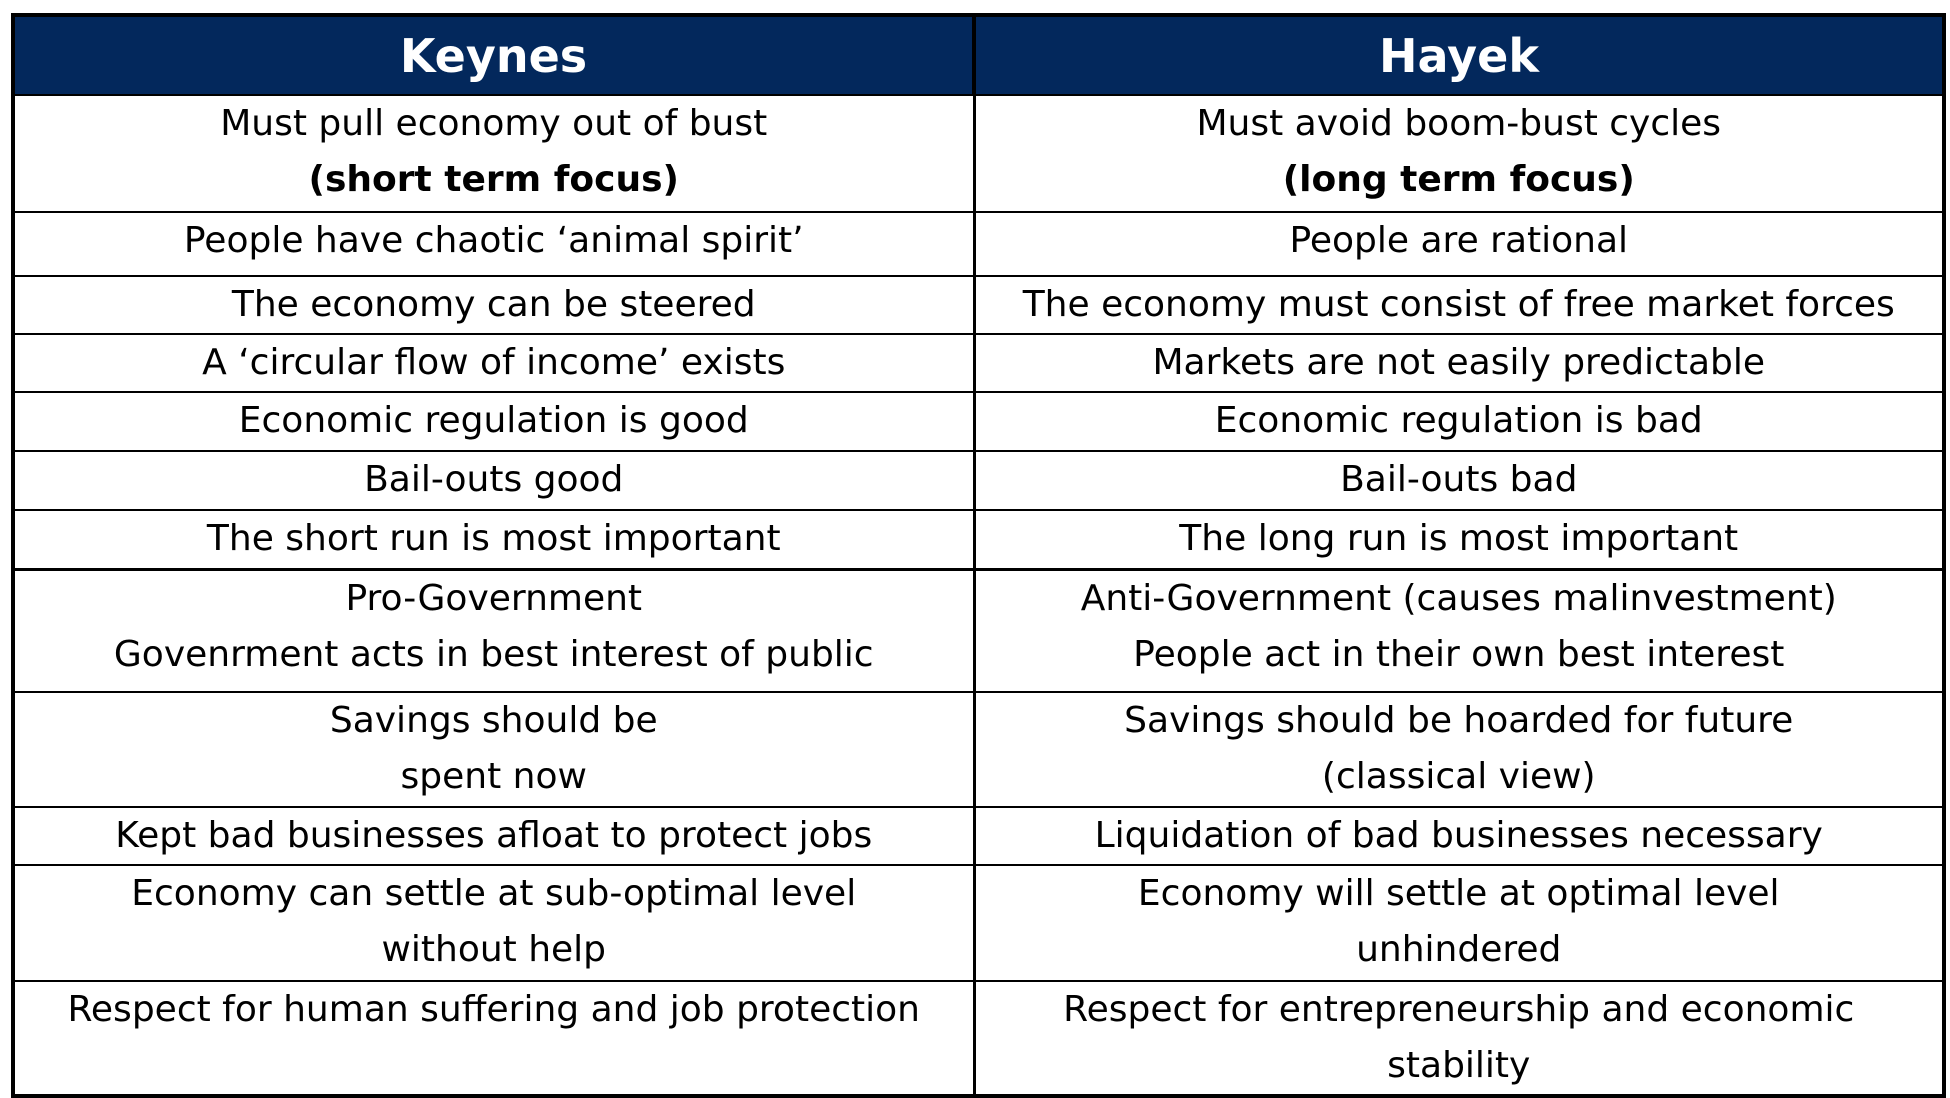  I want to click on keynes-cell: The economy can be steered, so click(493, 305).